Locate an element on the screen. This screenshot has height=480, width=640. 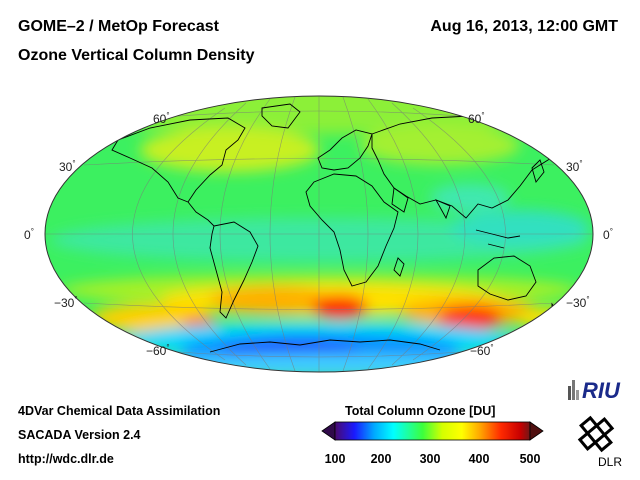
lat-label-30n-right: 30° is located at coordinates (574, 166).